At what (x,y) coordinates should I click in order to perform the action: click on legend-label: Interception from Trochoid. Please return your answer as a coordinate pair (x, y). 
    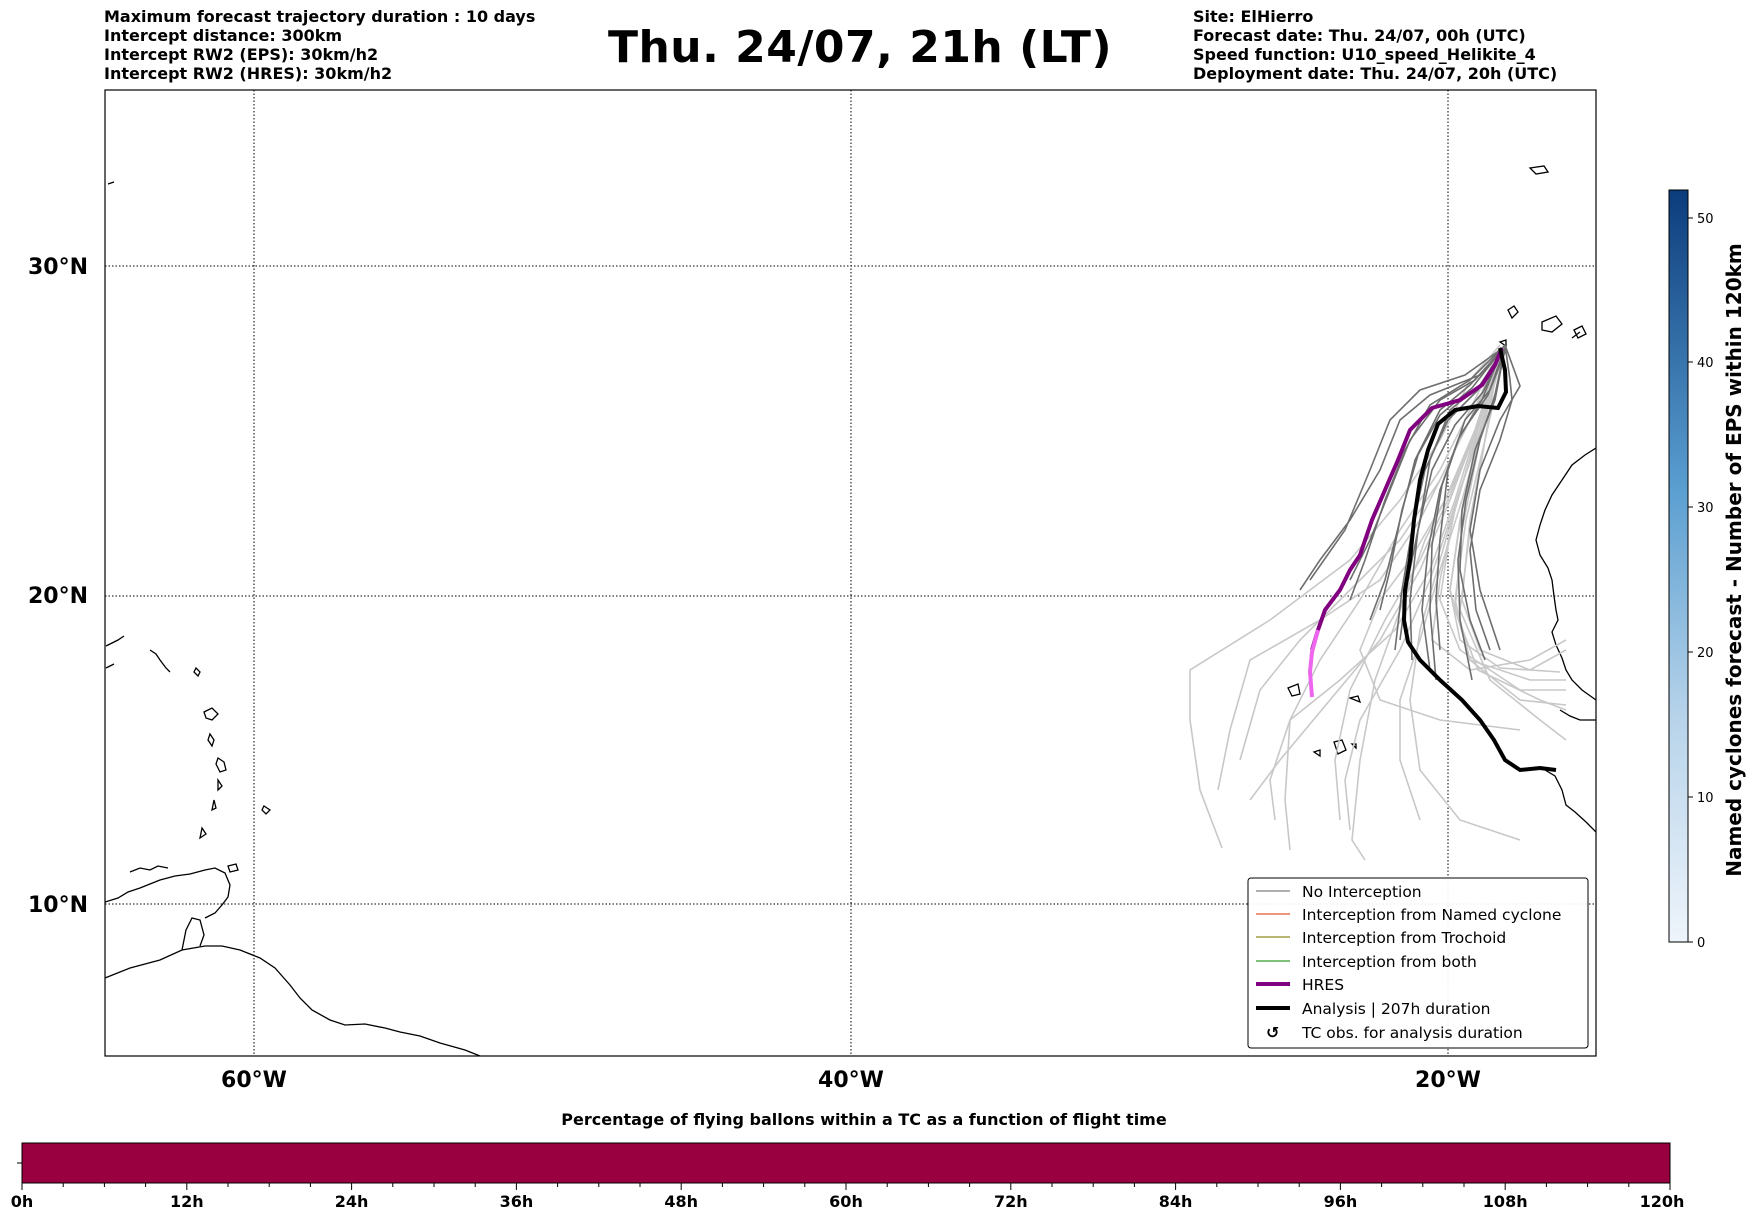
    Looking at the image, I should click on (1404, 938).